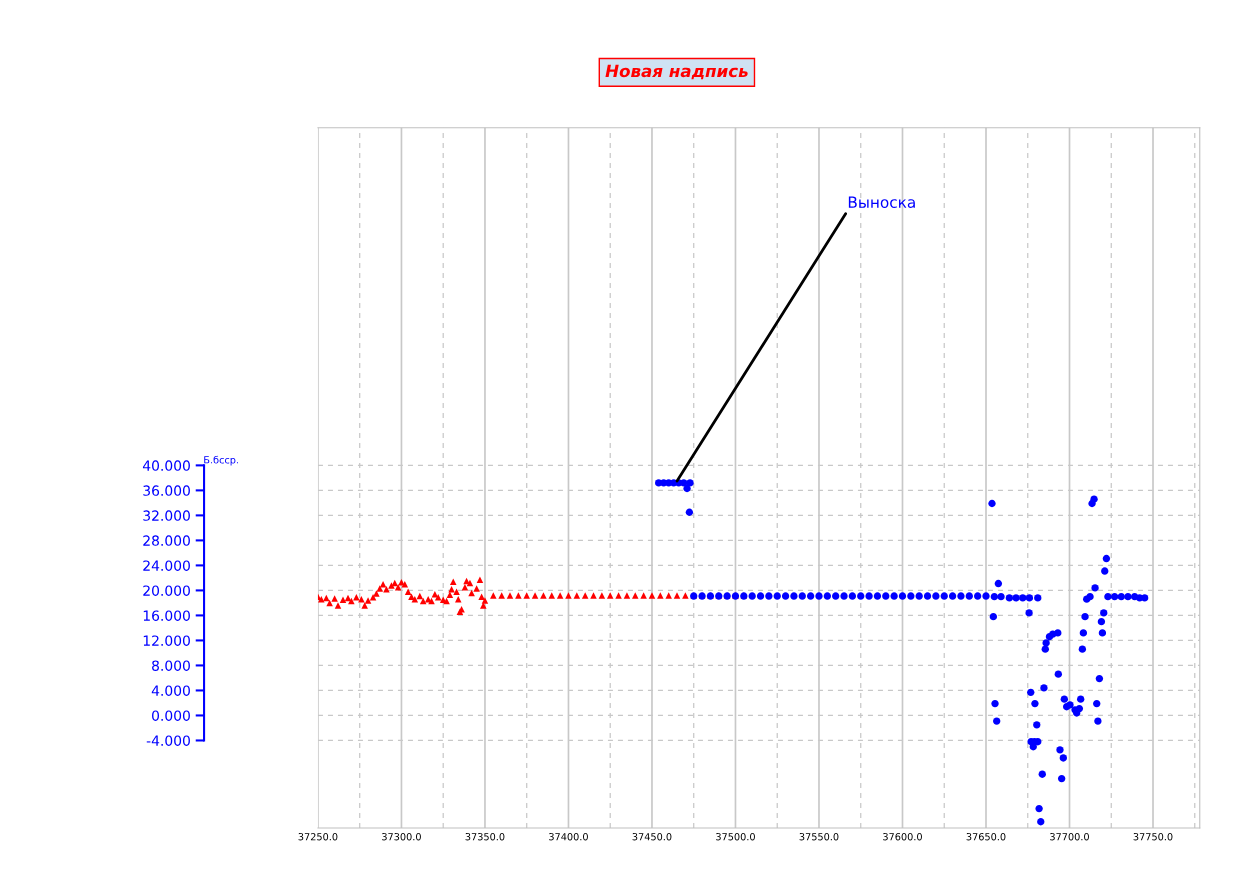 The width and height of the screenshot is (1242, 883). I want to click on y-tick-label: 24.000, so click(166, 565).